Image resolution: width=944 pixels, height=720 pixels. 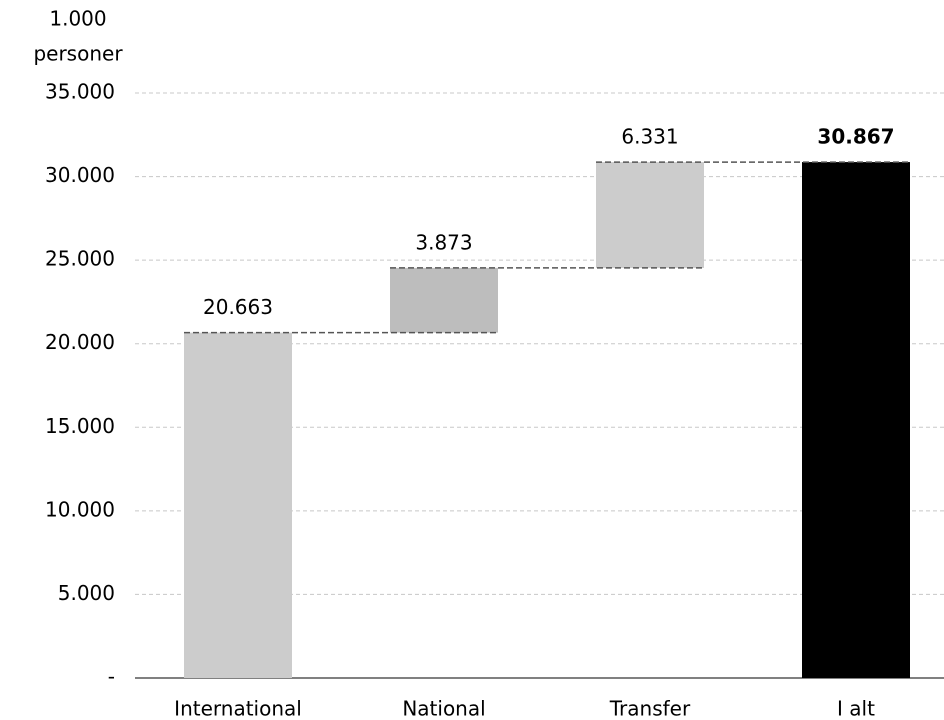 What do you see at coordinates (80, 259) in the screenshot?
I see `y-tick-label: 25.000` at bounding box center [80, 259].